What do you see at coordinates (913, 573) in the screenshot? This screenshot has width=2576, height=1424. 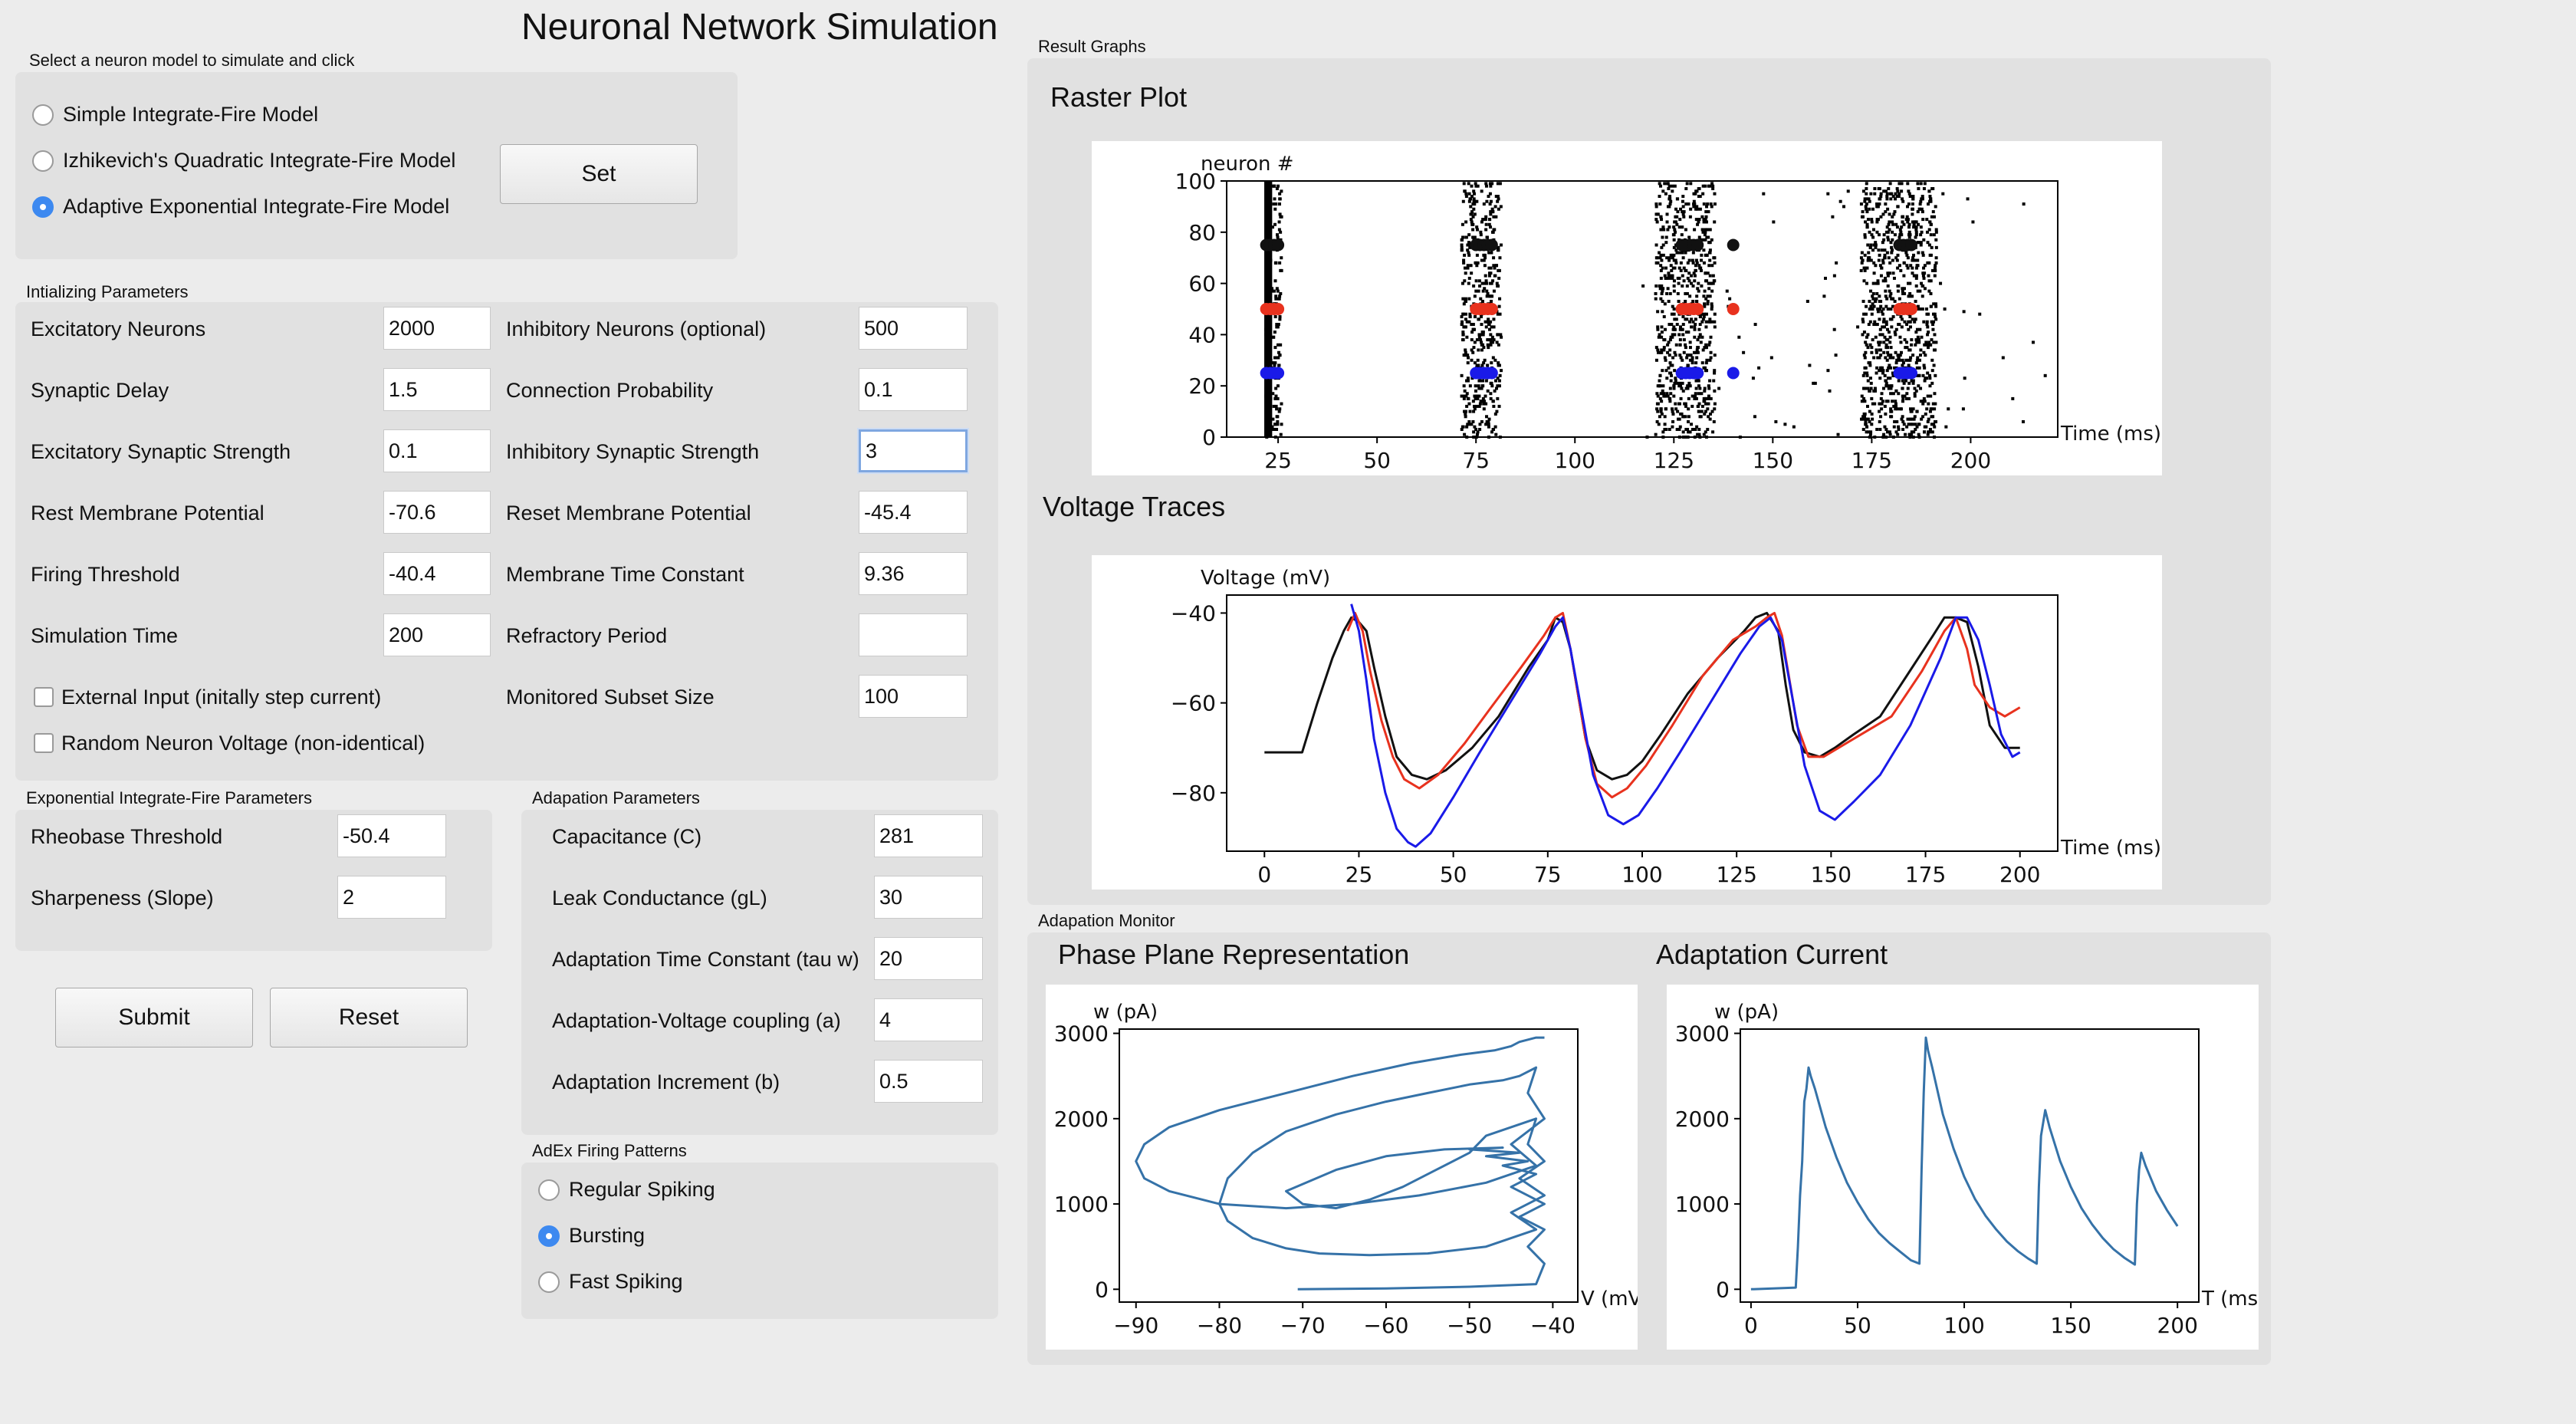 I see `membrane-time-constant-input` at bounding box center [913, 573].